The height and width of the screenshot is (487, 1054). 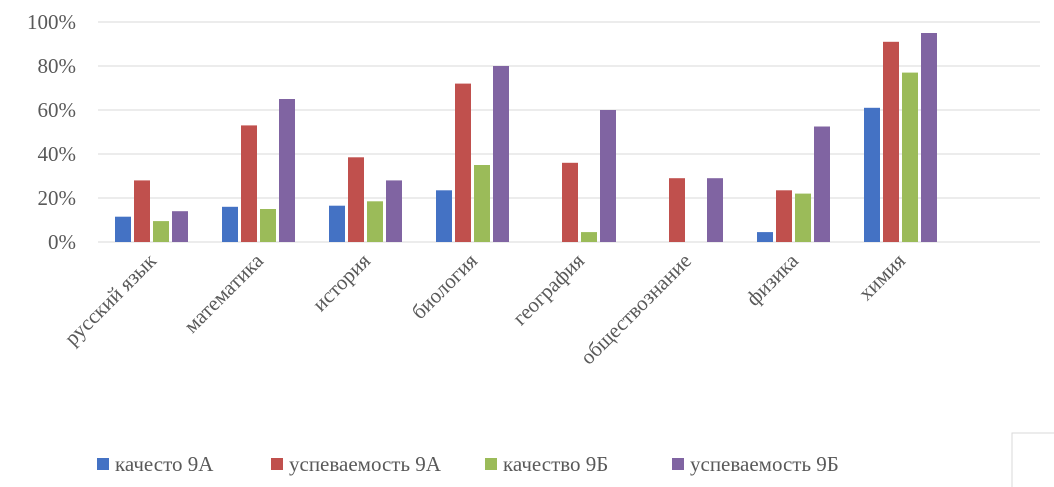 I want to click on y-tick-label: 20%, so click(x=57, y=198).